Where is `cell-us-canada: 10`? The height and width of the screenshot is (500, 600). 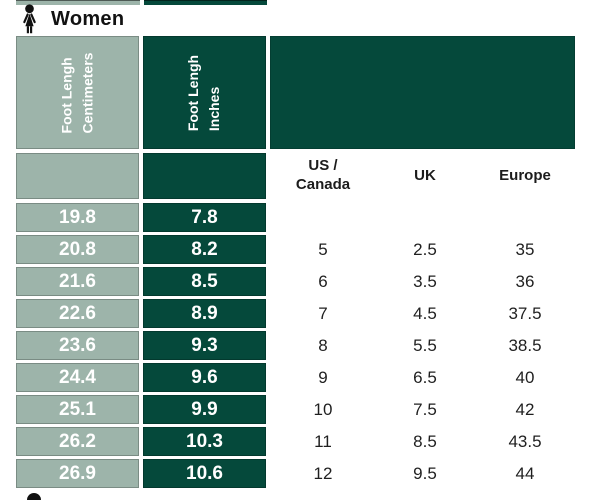
cell-us-canada: 10 is located at coordinates (323, 409).